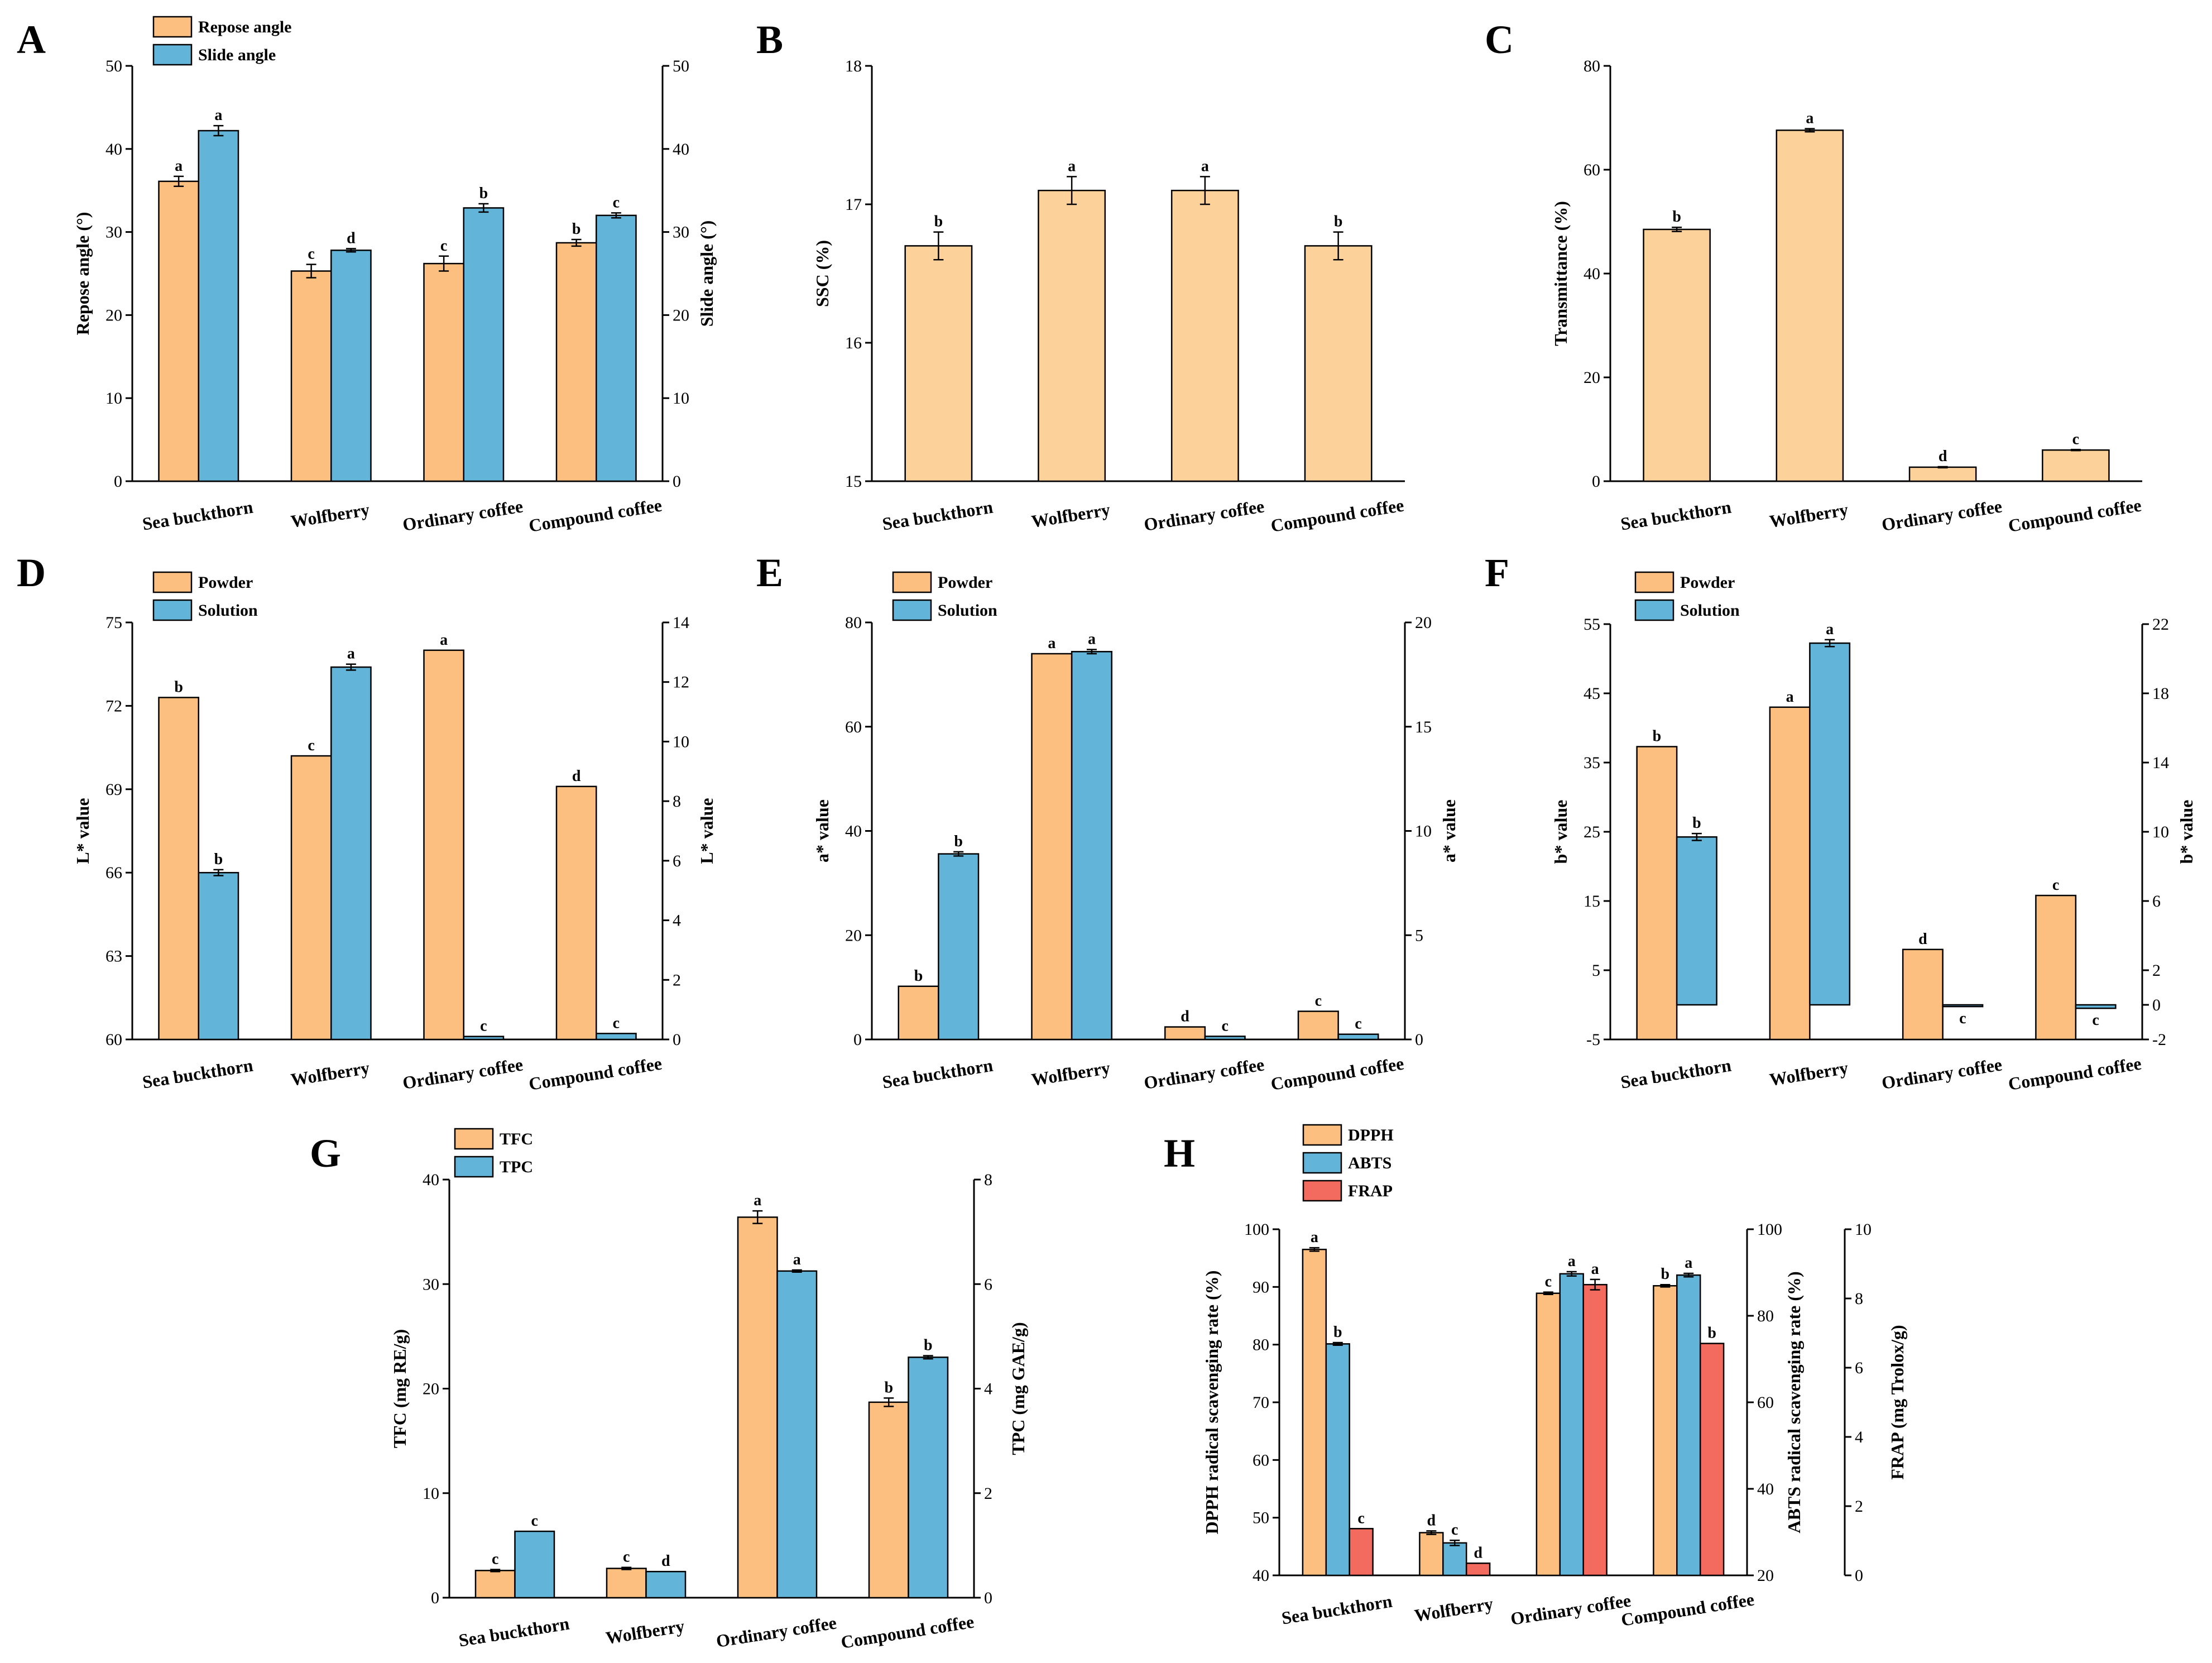 The height and width of the screenshot is (1663, 2212). I want to click on y-tick-label: 30, so click(431, 1284).